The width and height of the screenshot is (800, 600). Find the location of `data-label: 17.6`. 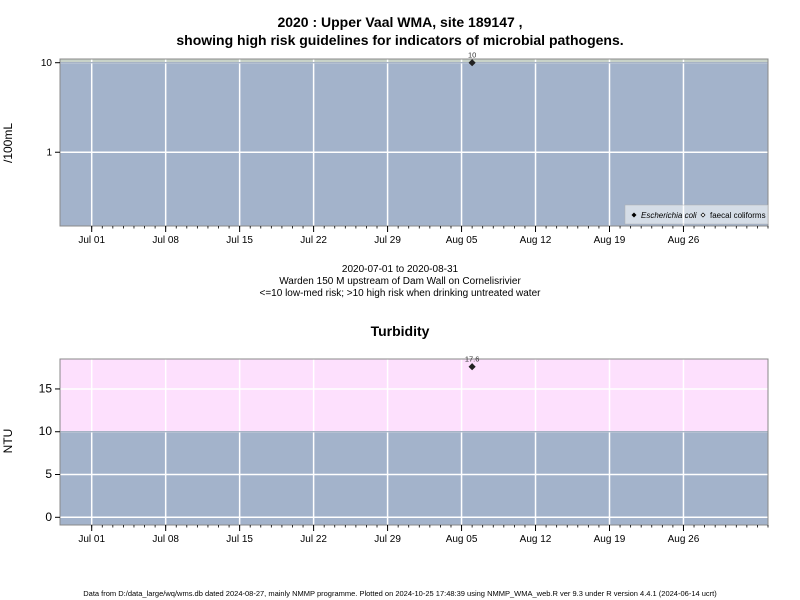

data-label: 17.6 is located at coordinates (472, 359).